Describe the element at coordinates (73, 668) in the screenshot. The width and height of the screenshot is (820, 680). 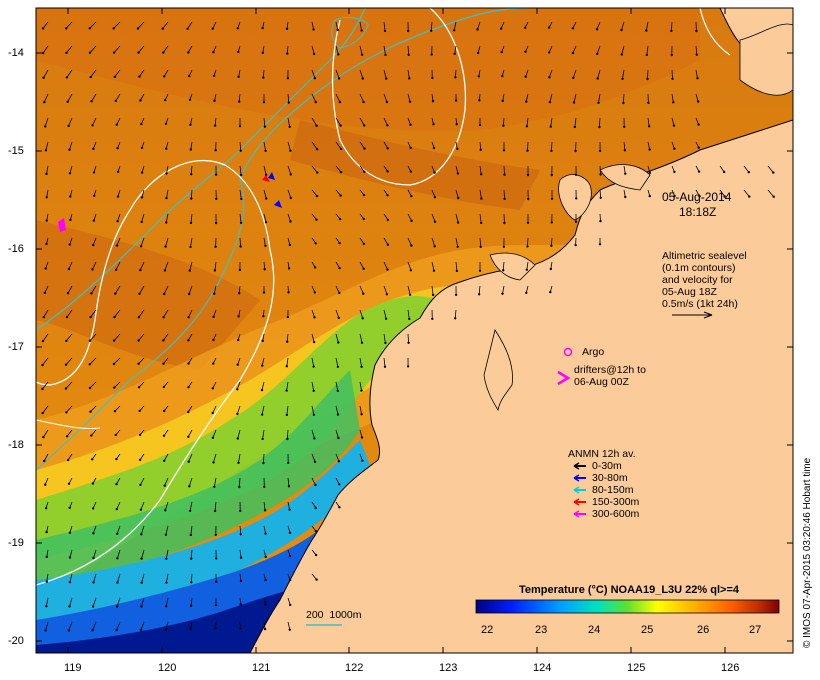
I see `lon-tick-label: 119` at that location.